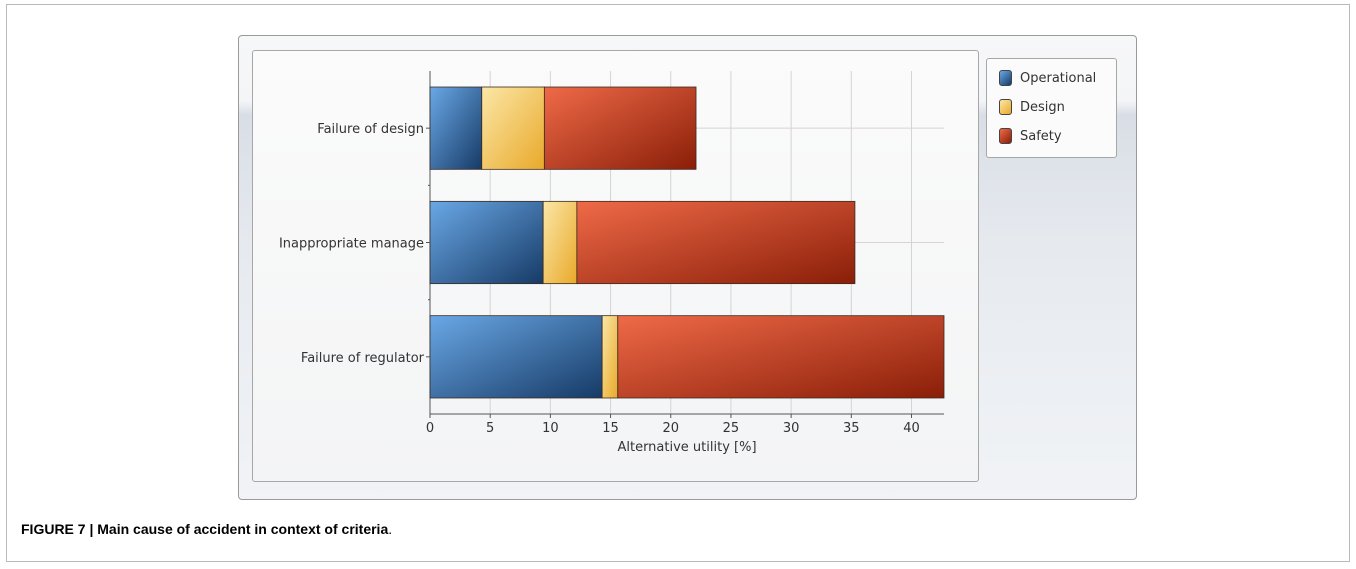 This screenshot has width=1356, height=569. I want to click on caption-period: ., so click(390, 529).